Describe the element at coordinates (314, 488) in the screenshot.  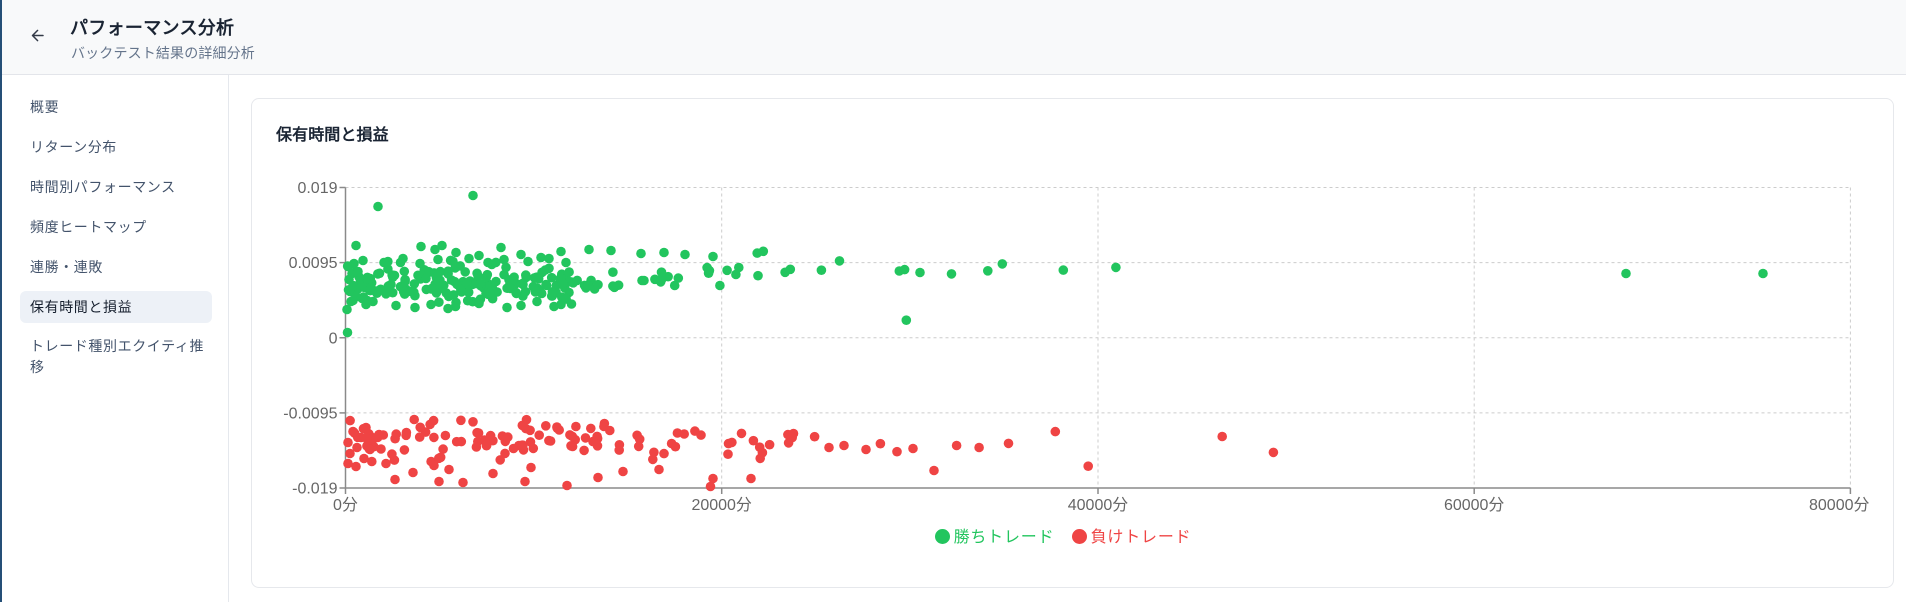
I see `svg-text: -0.019` at that location.